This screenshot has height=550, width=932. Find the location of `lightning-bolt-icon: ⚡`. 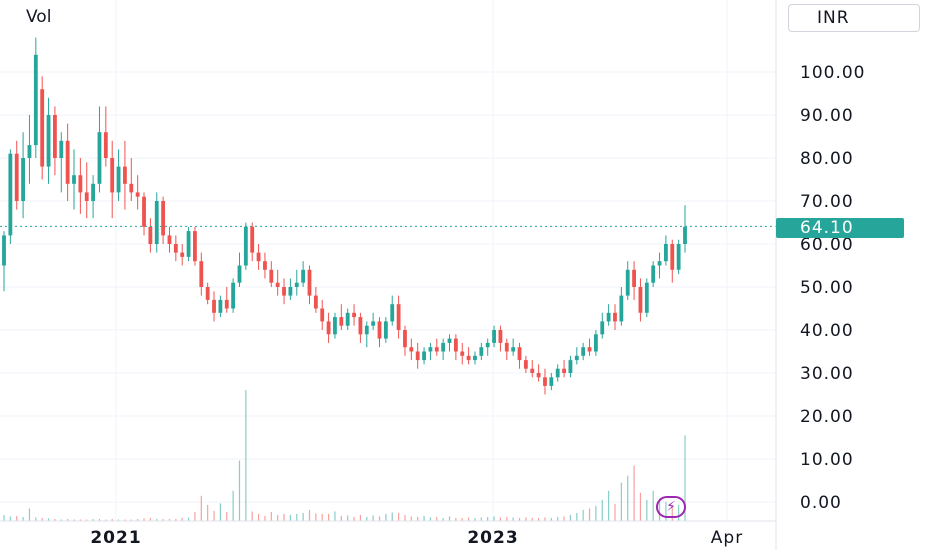

lightning-bolt-icon: ⚡ is located at coordinates (671, 507).